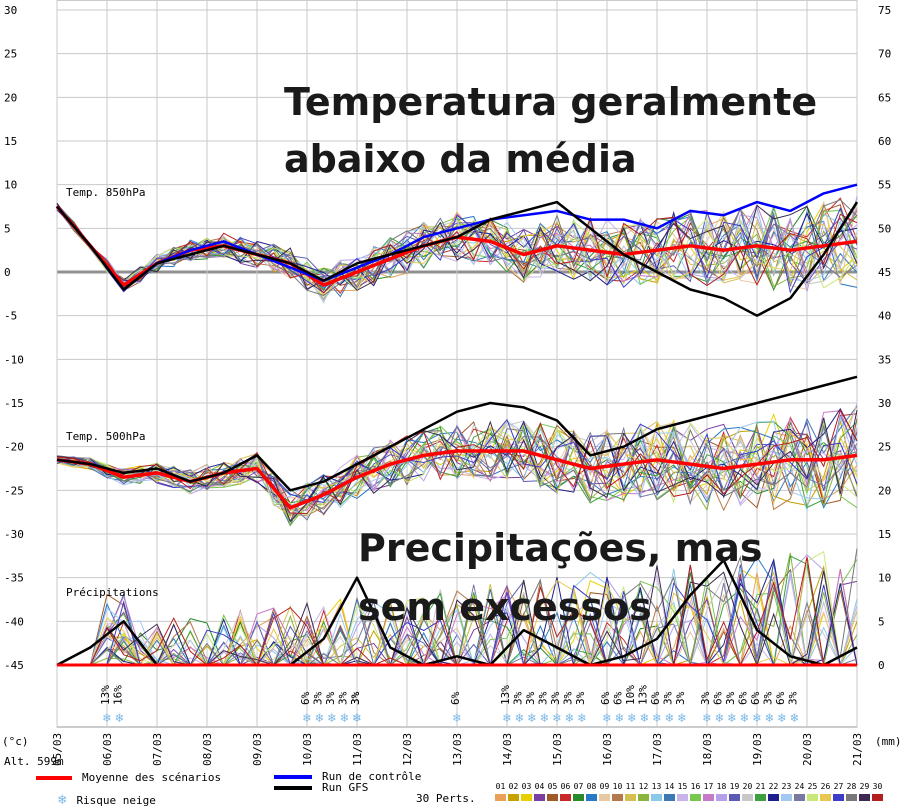 This screenshot has width=905, height=810. I want to click on snow-risk-value: 10%, so click(630, 695).